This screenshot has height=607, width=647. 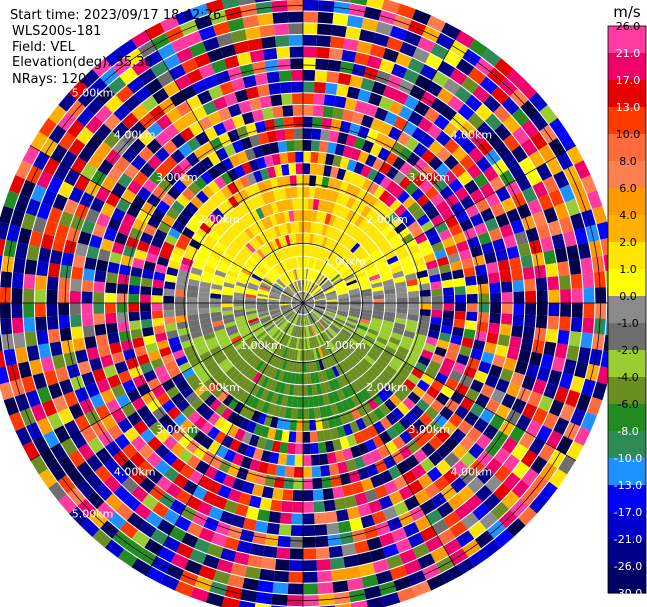 What do you see at coordinates (49, 79) in the screenshot?
I see `nrays-label: NRays: 120` at bounding box center [49, 79].